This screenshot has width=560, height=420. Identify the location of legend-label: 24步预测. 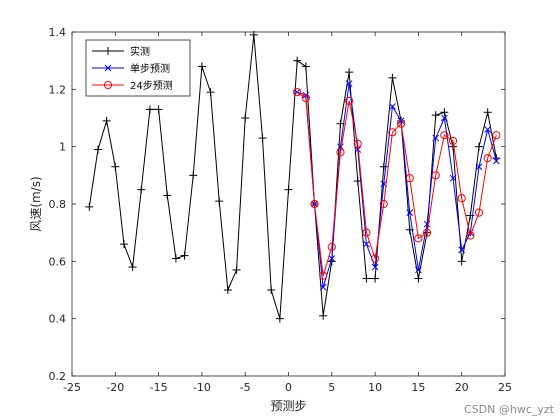
(151, 85).